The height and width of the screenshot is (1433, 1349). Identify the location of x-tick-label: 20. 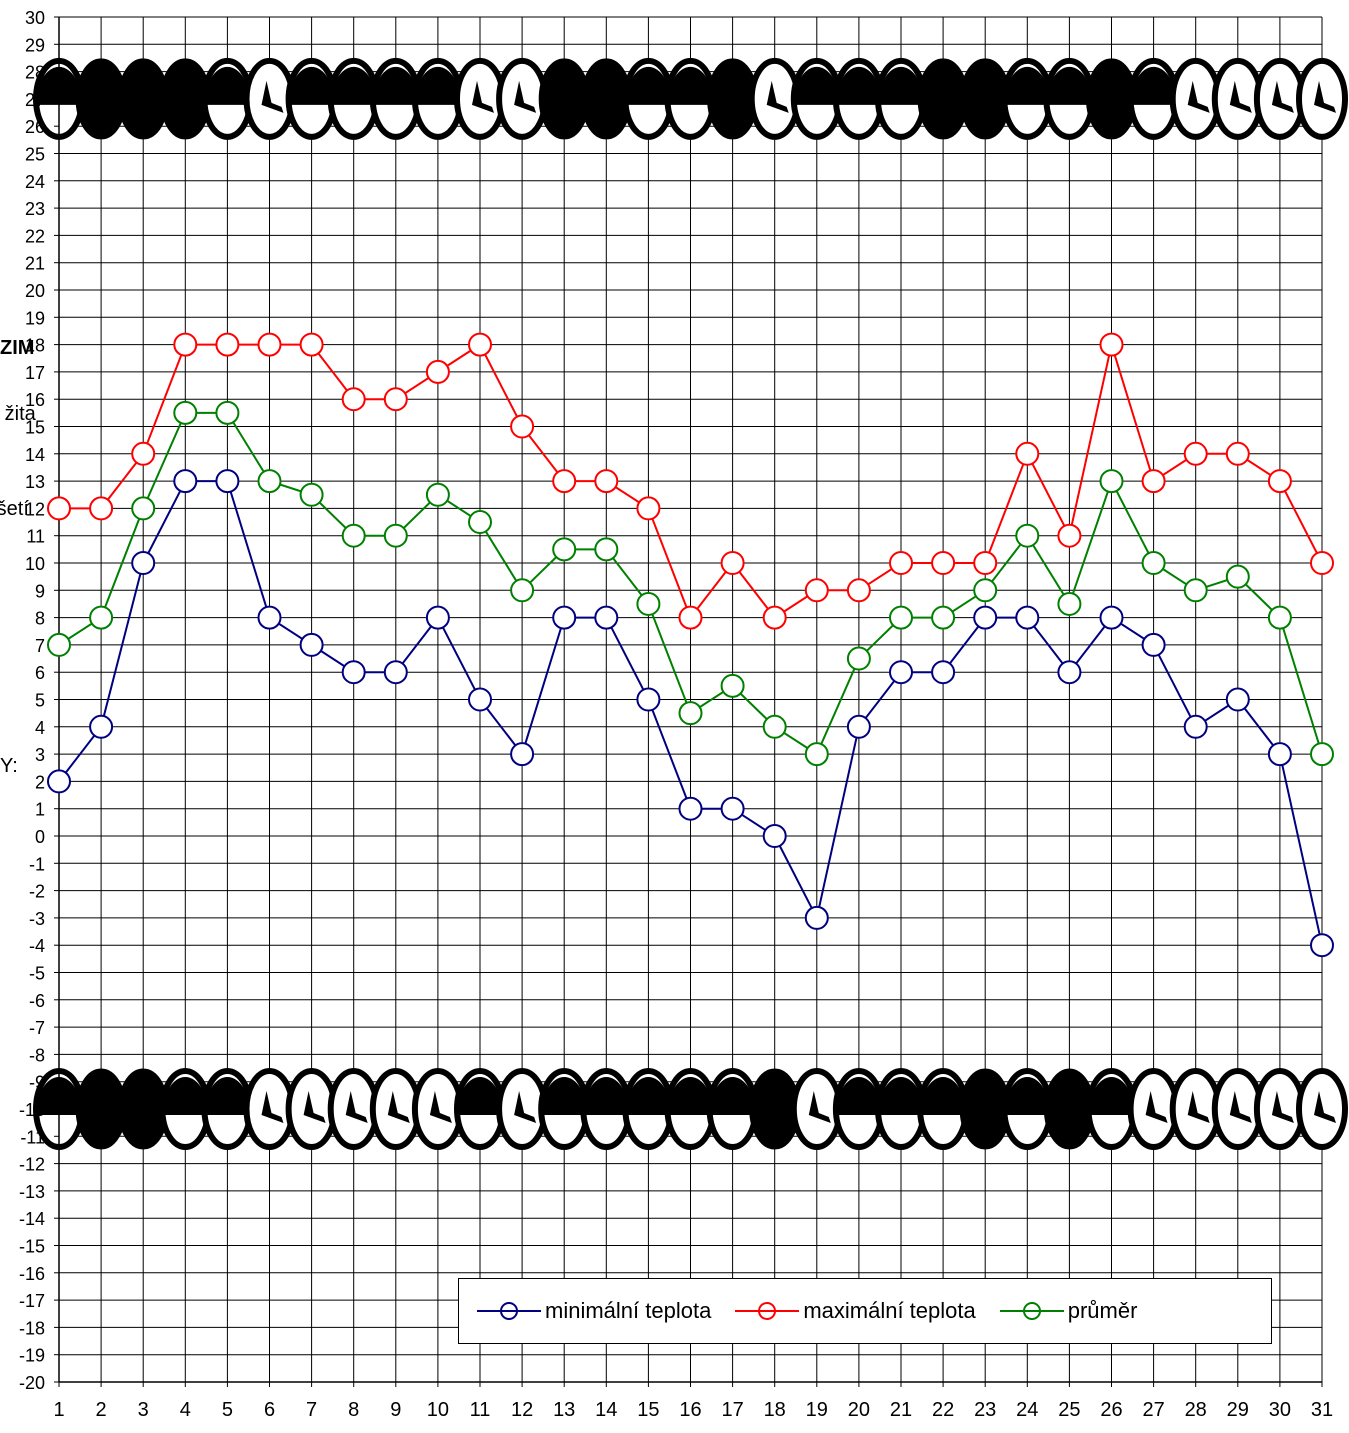
(859, 1410).